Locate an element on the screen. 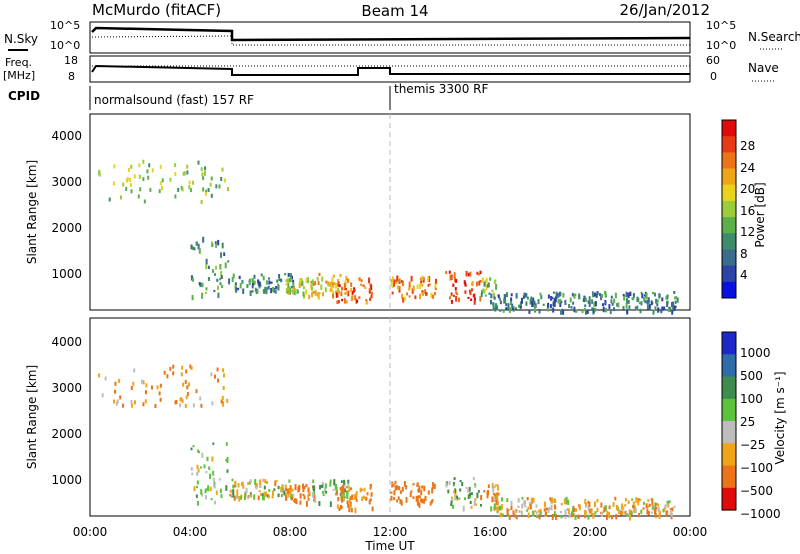  freq-label-line2: [MHz] is located at coordinates (19, 75).